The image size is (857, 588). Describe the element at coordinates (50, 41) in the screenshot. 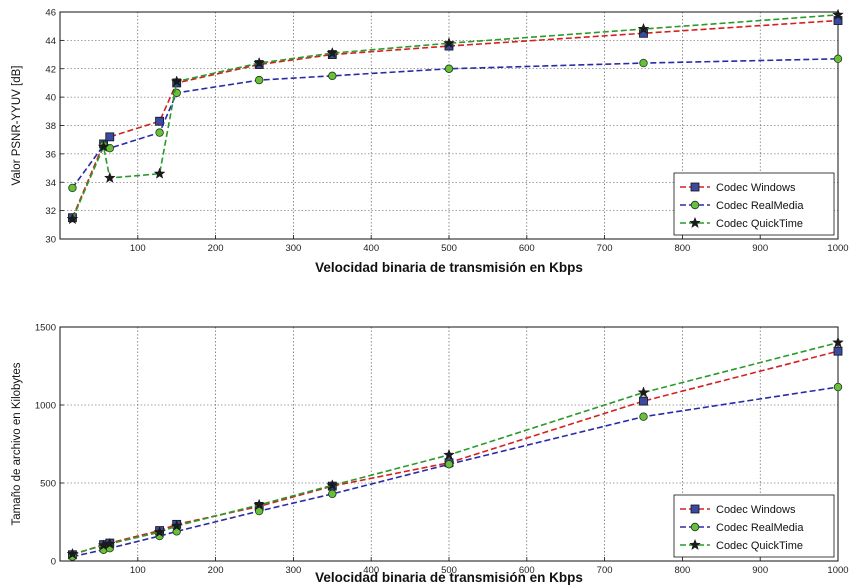

I see `y-tick-label: 44` at that location.